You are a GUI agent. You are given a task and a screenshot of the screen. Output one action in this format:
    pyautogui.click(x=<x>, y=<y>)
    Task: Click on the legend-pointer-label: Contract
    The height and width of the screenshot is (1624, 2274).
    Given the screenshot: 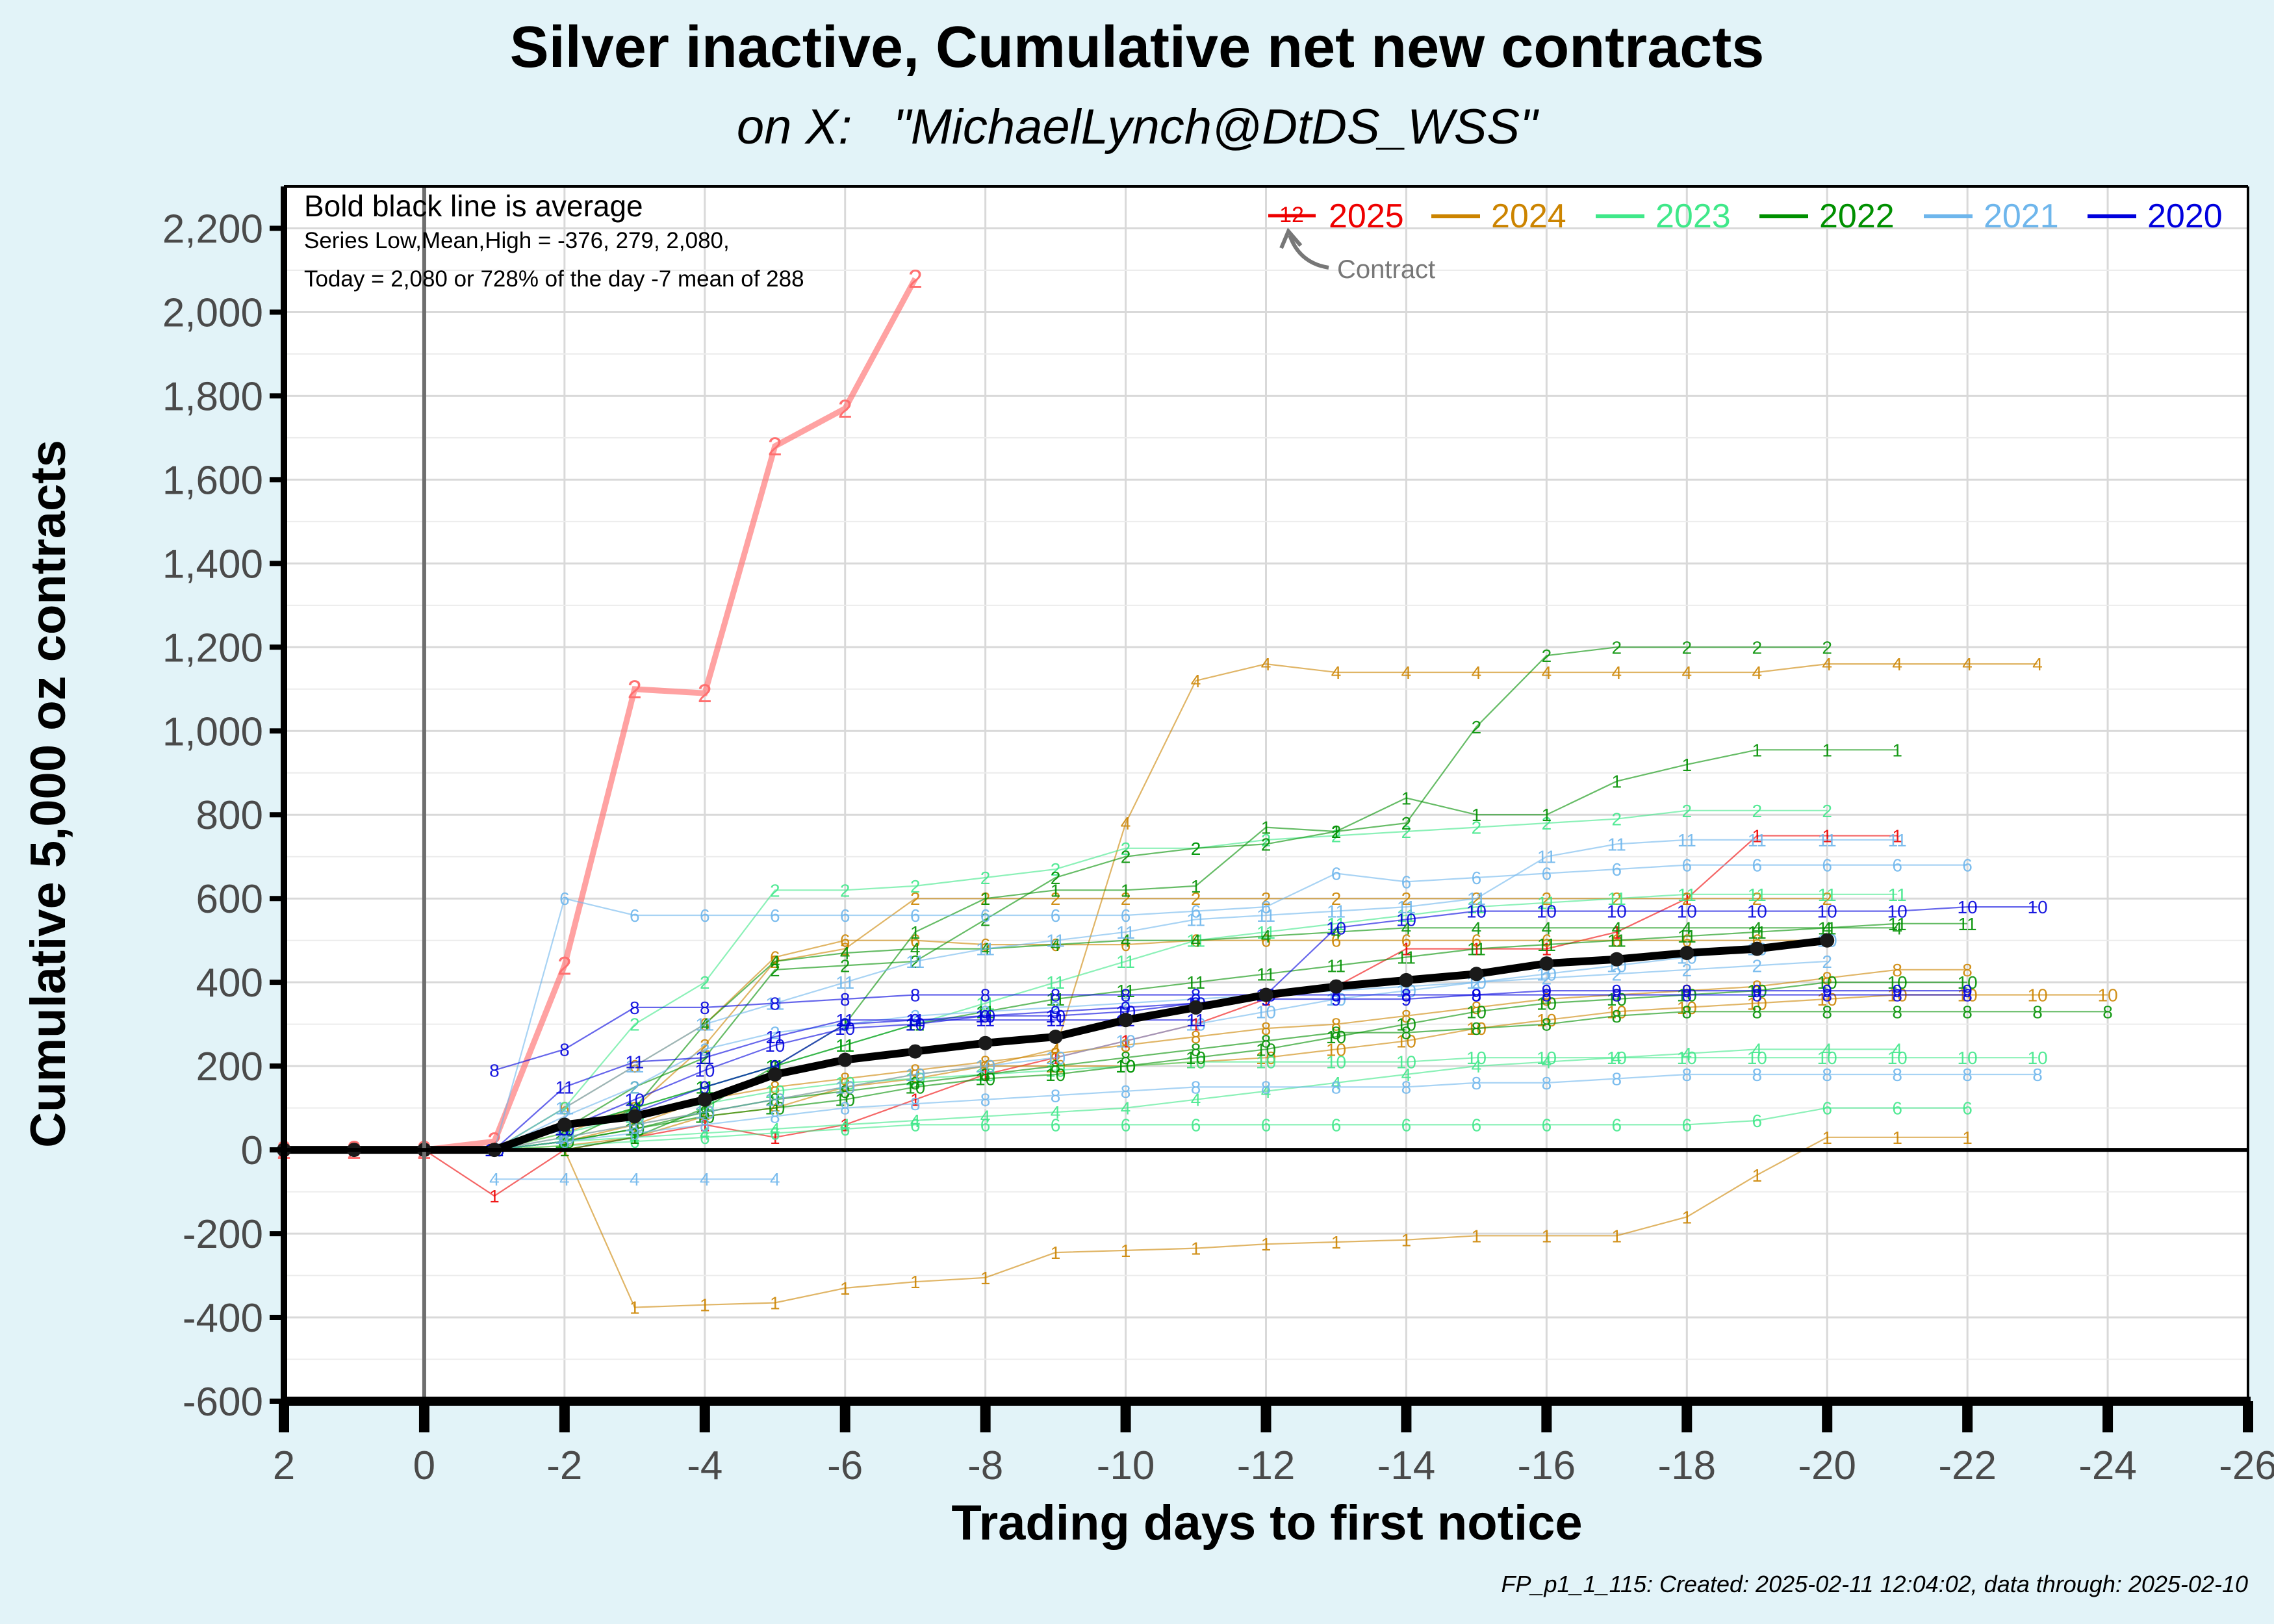 What is the action you would take?
    pyautogui.click(x=1386, y=269)
    